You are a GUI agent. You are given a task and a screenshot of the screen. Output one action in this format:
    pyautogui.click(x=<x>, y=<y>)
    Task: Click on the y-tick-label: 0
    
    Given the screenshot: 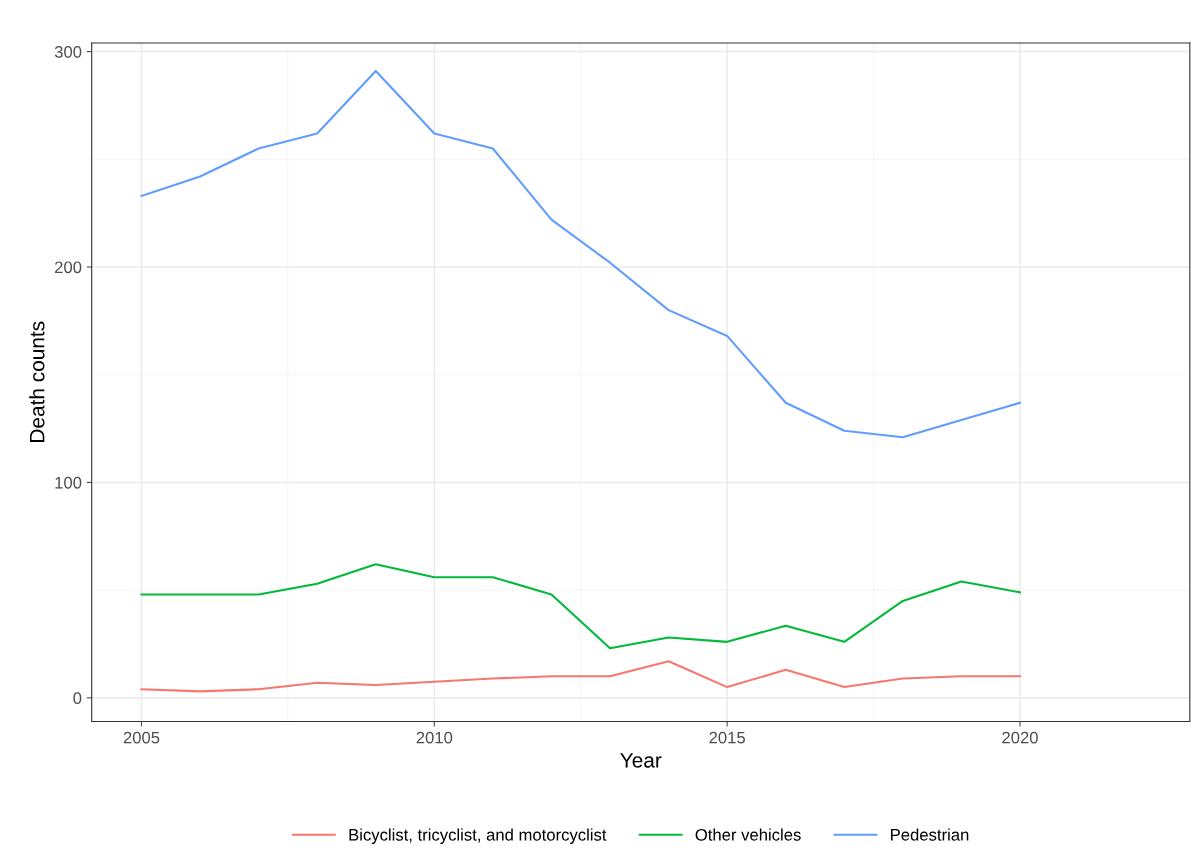 What is the action you would take?
    pyautogui.click(x=77, y=698)
    